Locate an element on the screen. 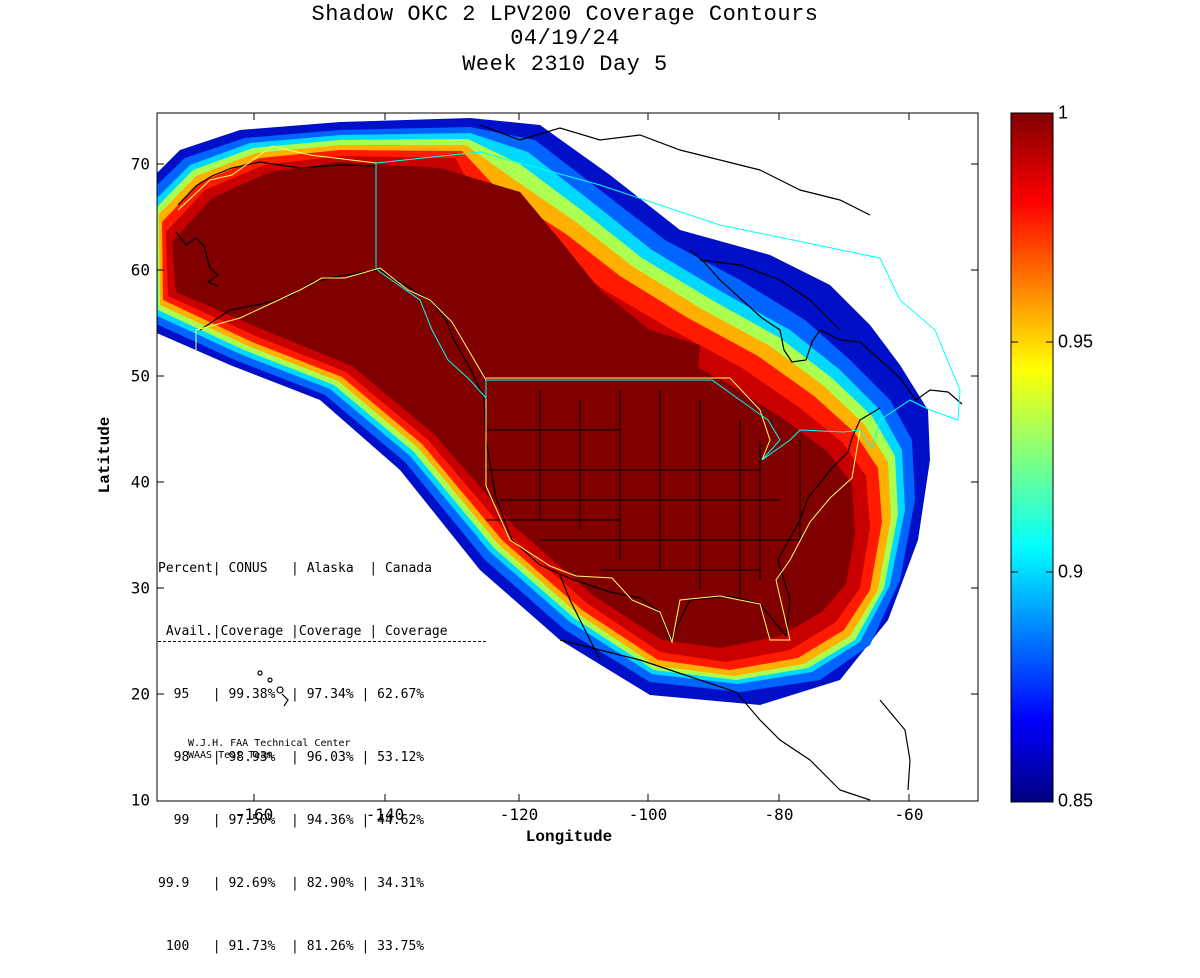 The height and width of the screenshot is (978, 1200). y-tick-label: 30 is located at coordinates (140, 588).